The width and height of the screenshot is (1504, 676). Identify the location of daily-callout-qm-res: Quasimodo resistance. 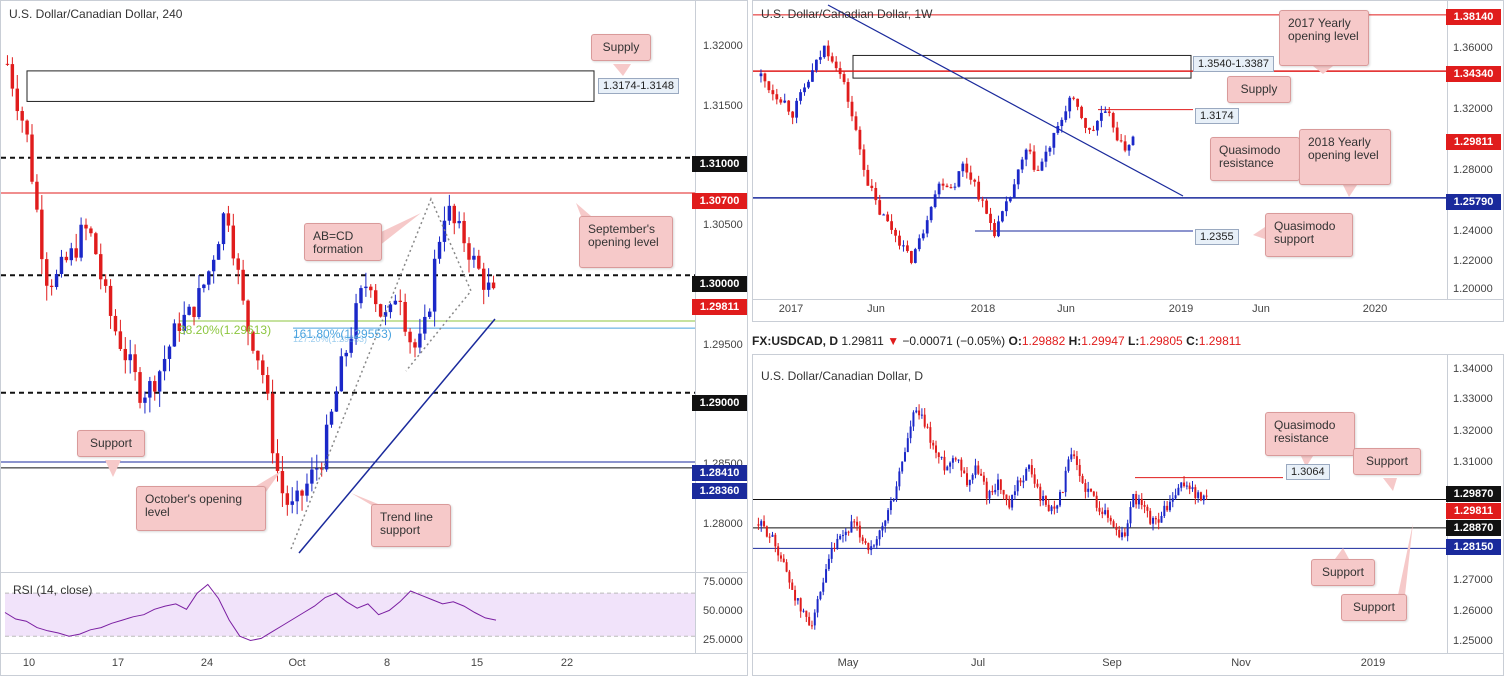
(1310, 434).